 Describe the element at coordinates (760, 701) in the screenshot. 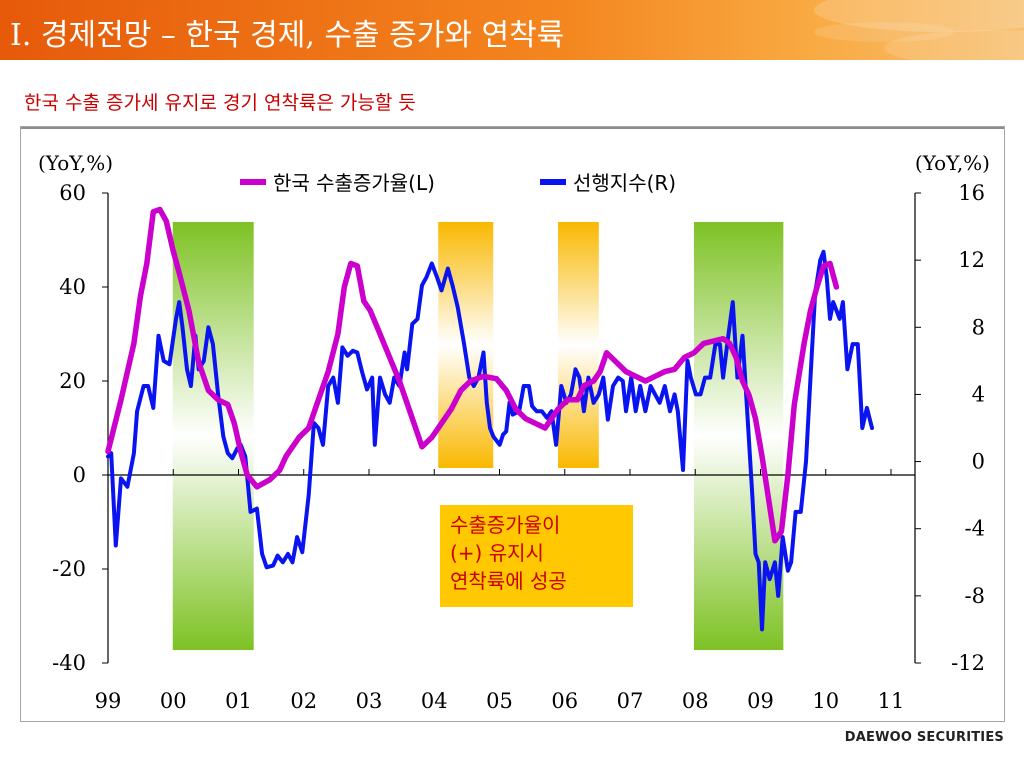

I see `x-tick-label: 09` at that location.